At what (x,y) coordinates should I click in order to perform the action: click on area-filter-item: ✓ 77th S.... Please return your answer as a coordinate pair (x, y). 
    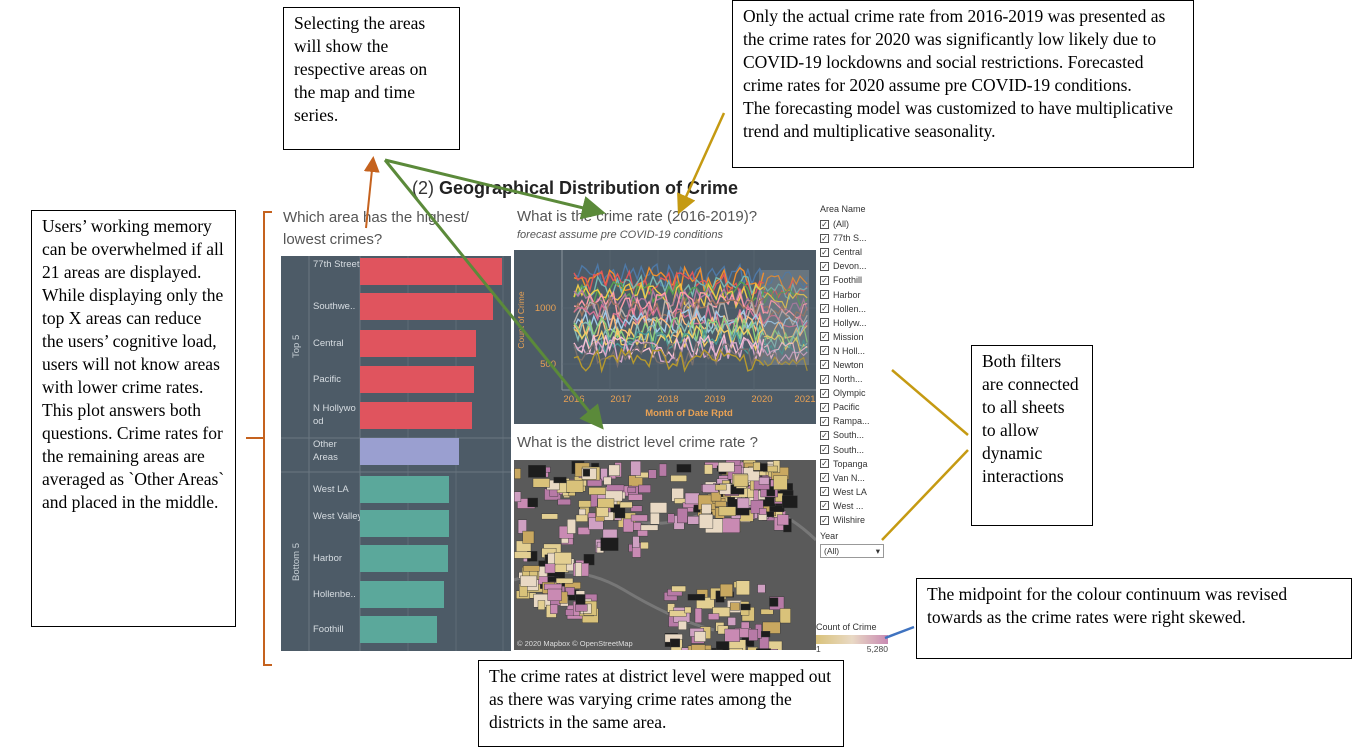
    Looking at the image, I should click on (853, 238).